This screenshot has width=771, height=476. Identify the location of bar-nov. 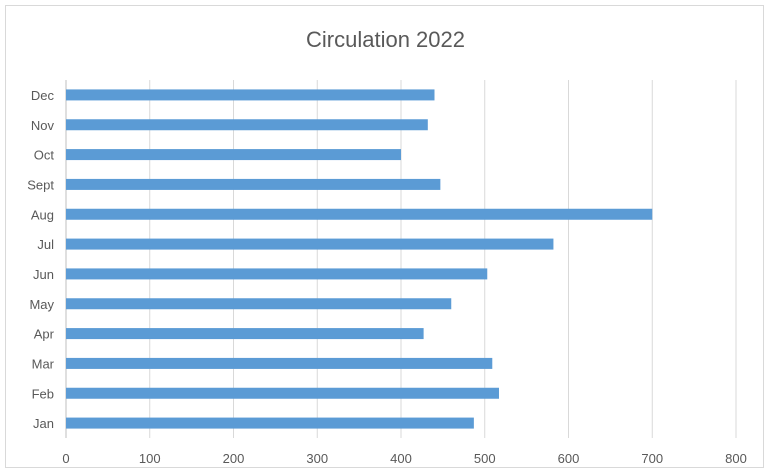
(247, 125).